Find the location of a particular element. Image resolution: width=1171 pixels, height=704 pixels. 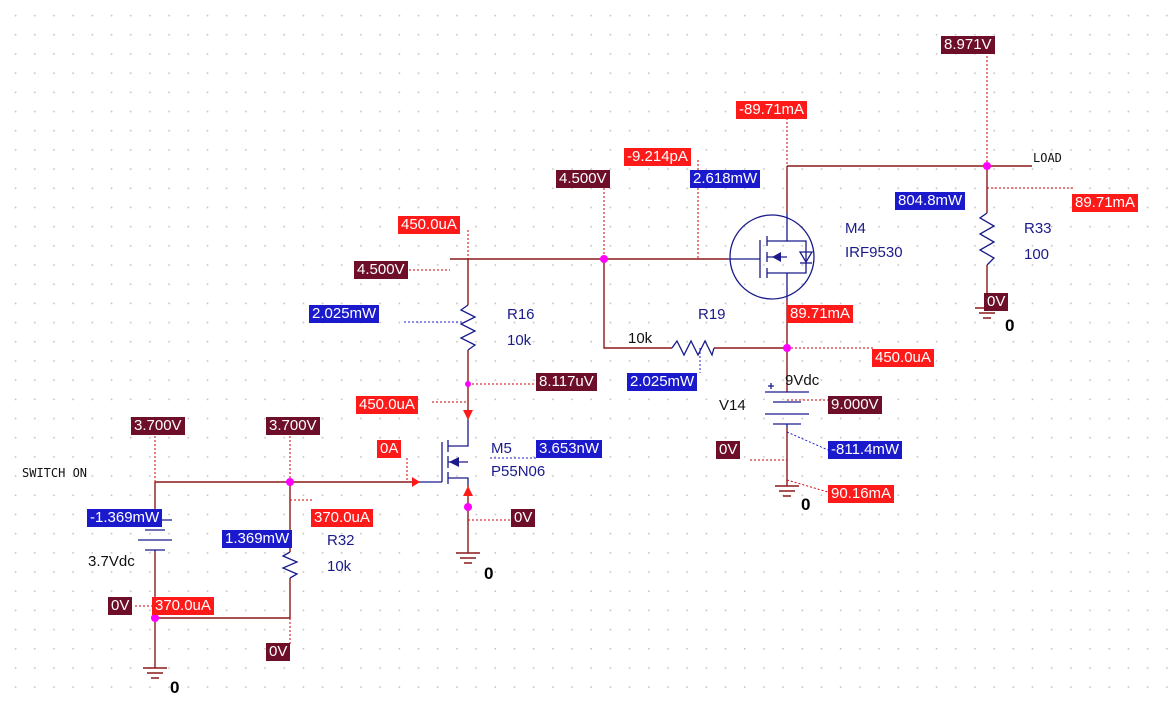

probe-battery-current: 370.0uA is located at coordinates (183, 606).